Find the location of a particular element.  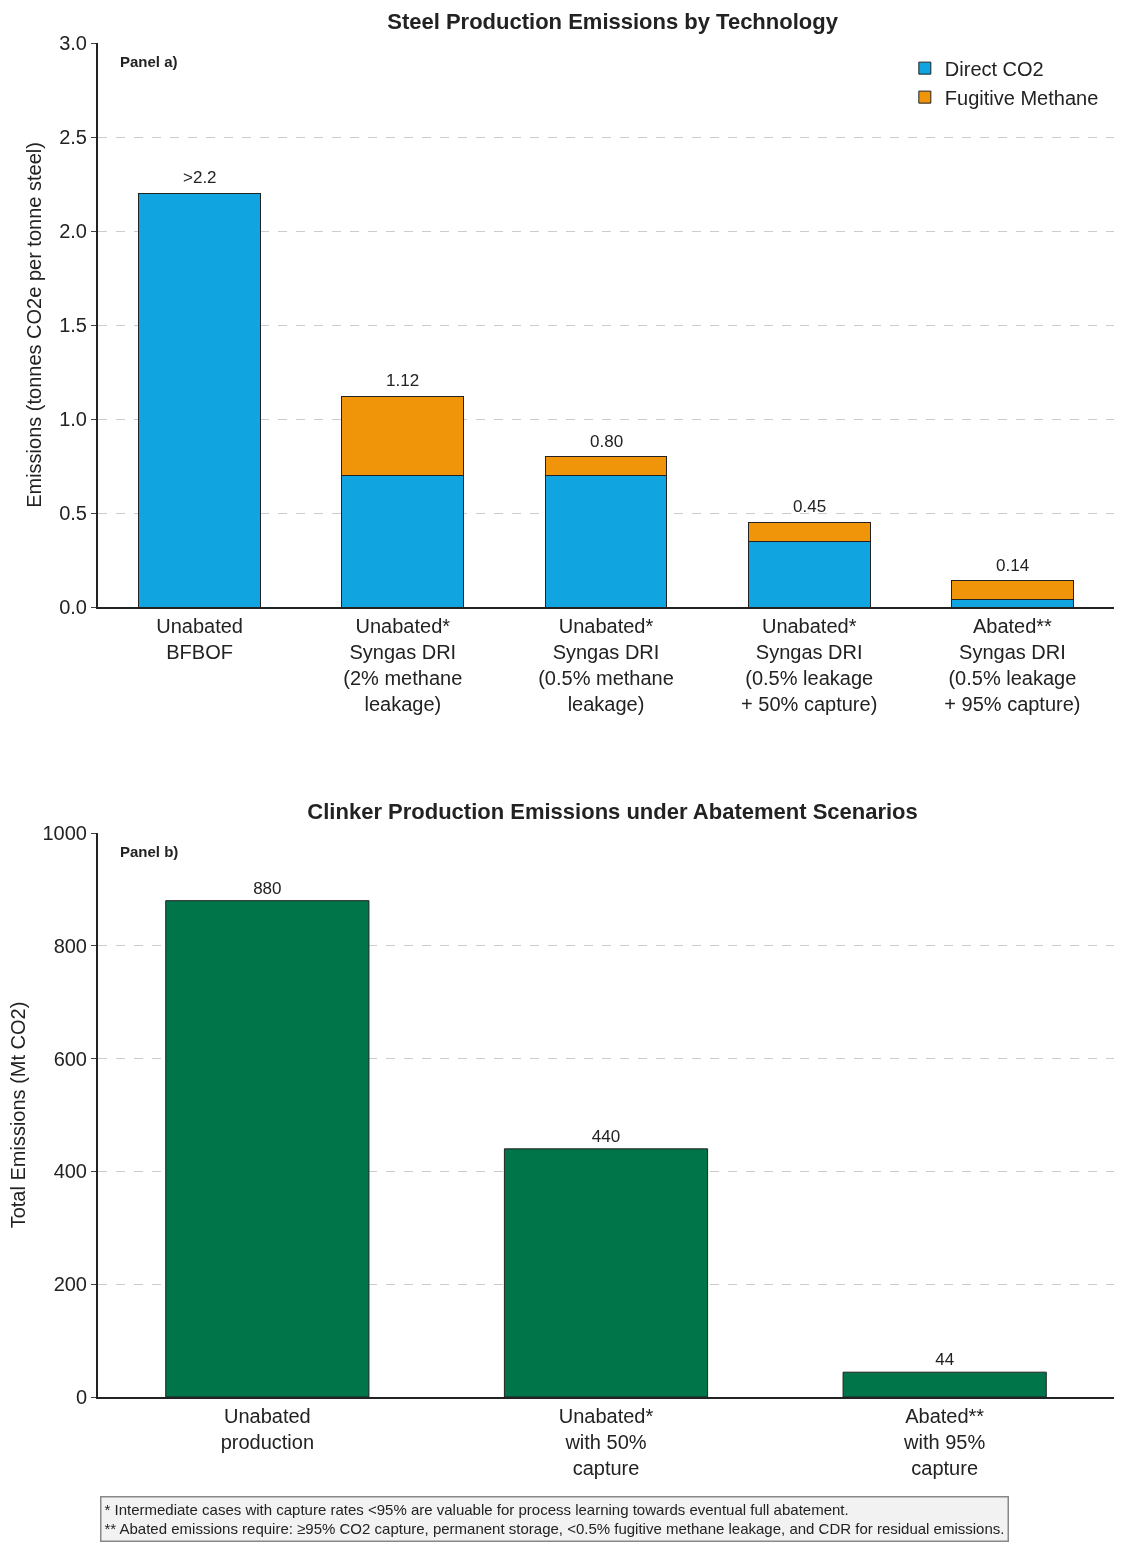

x-tick-label: Unabated* Syngas DRI (2% methane leakage) is located at coordinates (403, 665).